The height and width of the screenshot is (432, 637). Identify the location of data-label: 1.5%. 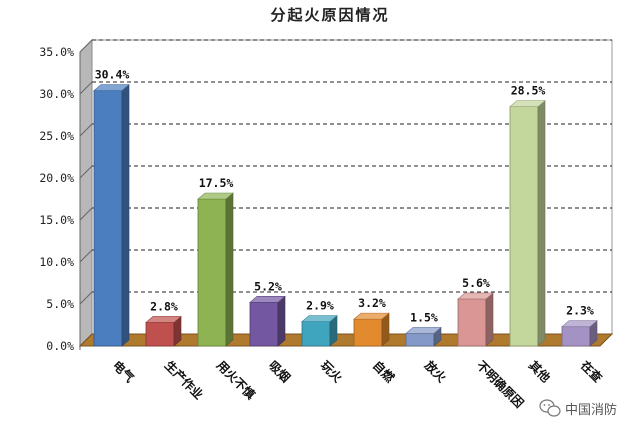
(424, 317).